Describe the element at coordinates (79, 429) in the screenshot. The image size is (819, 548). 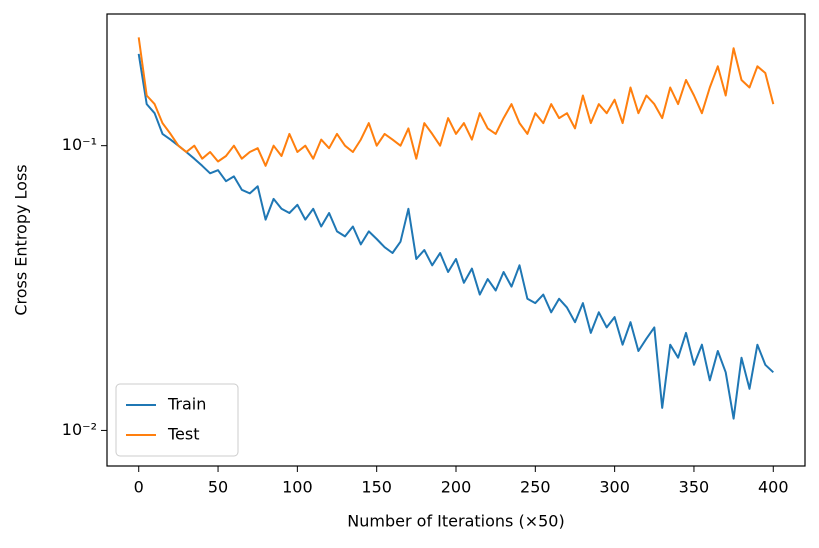
I see `y-tick-label: 10⁻²` at that location.